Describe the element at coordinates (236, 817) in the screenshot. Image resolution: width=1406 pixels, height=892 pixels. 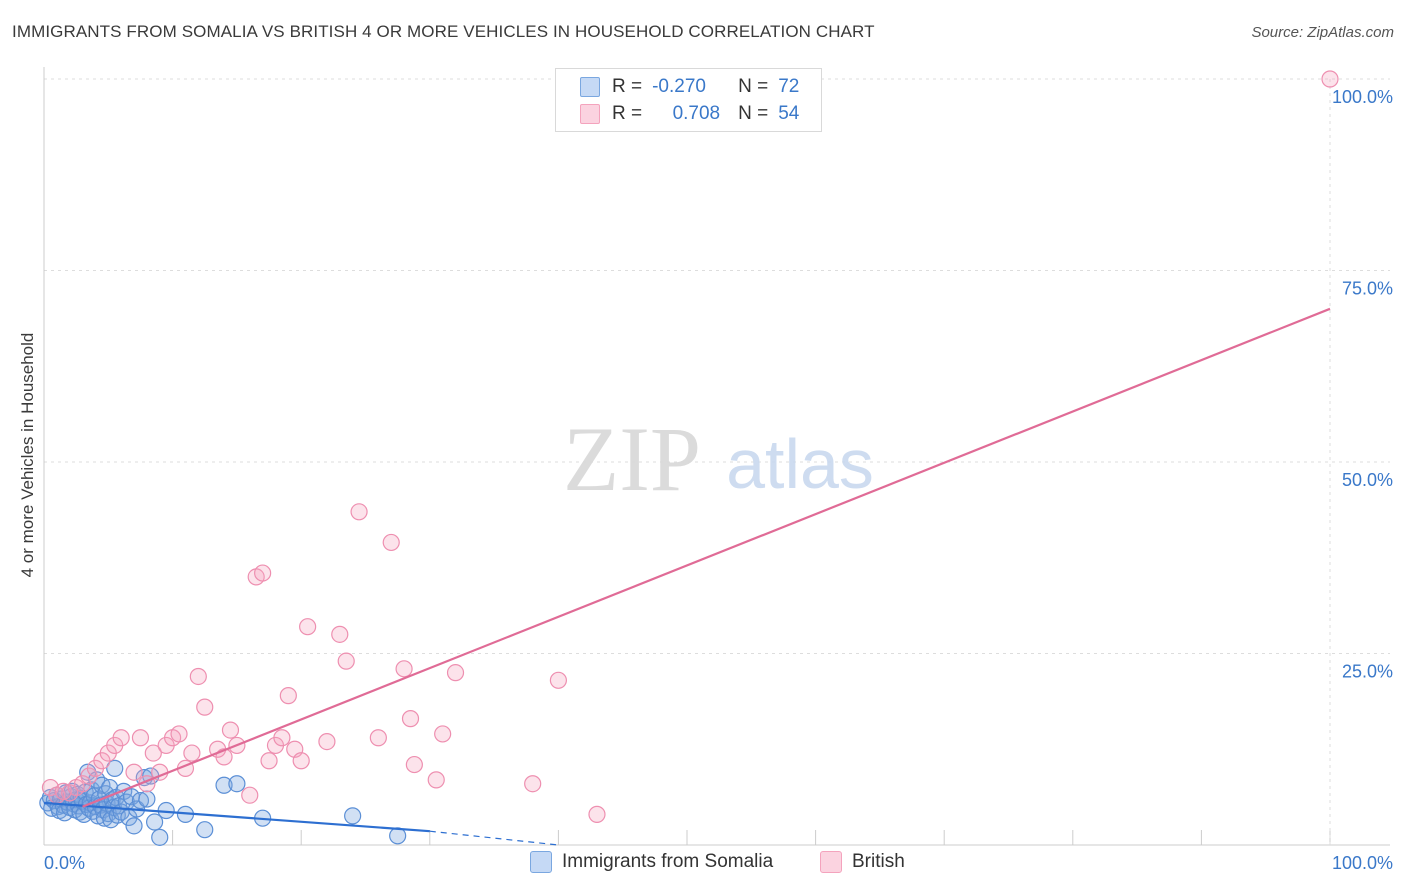
I see `somalia-trend-line` at that location.